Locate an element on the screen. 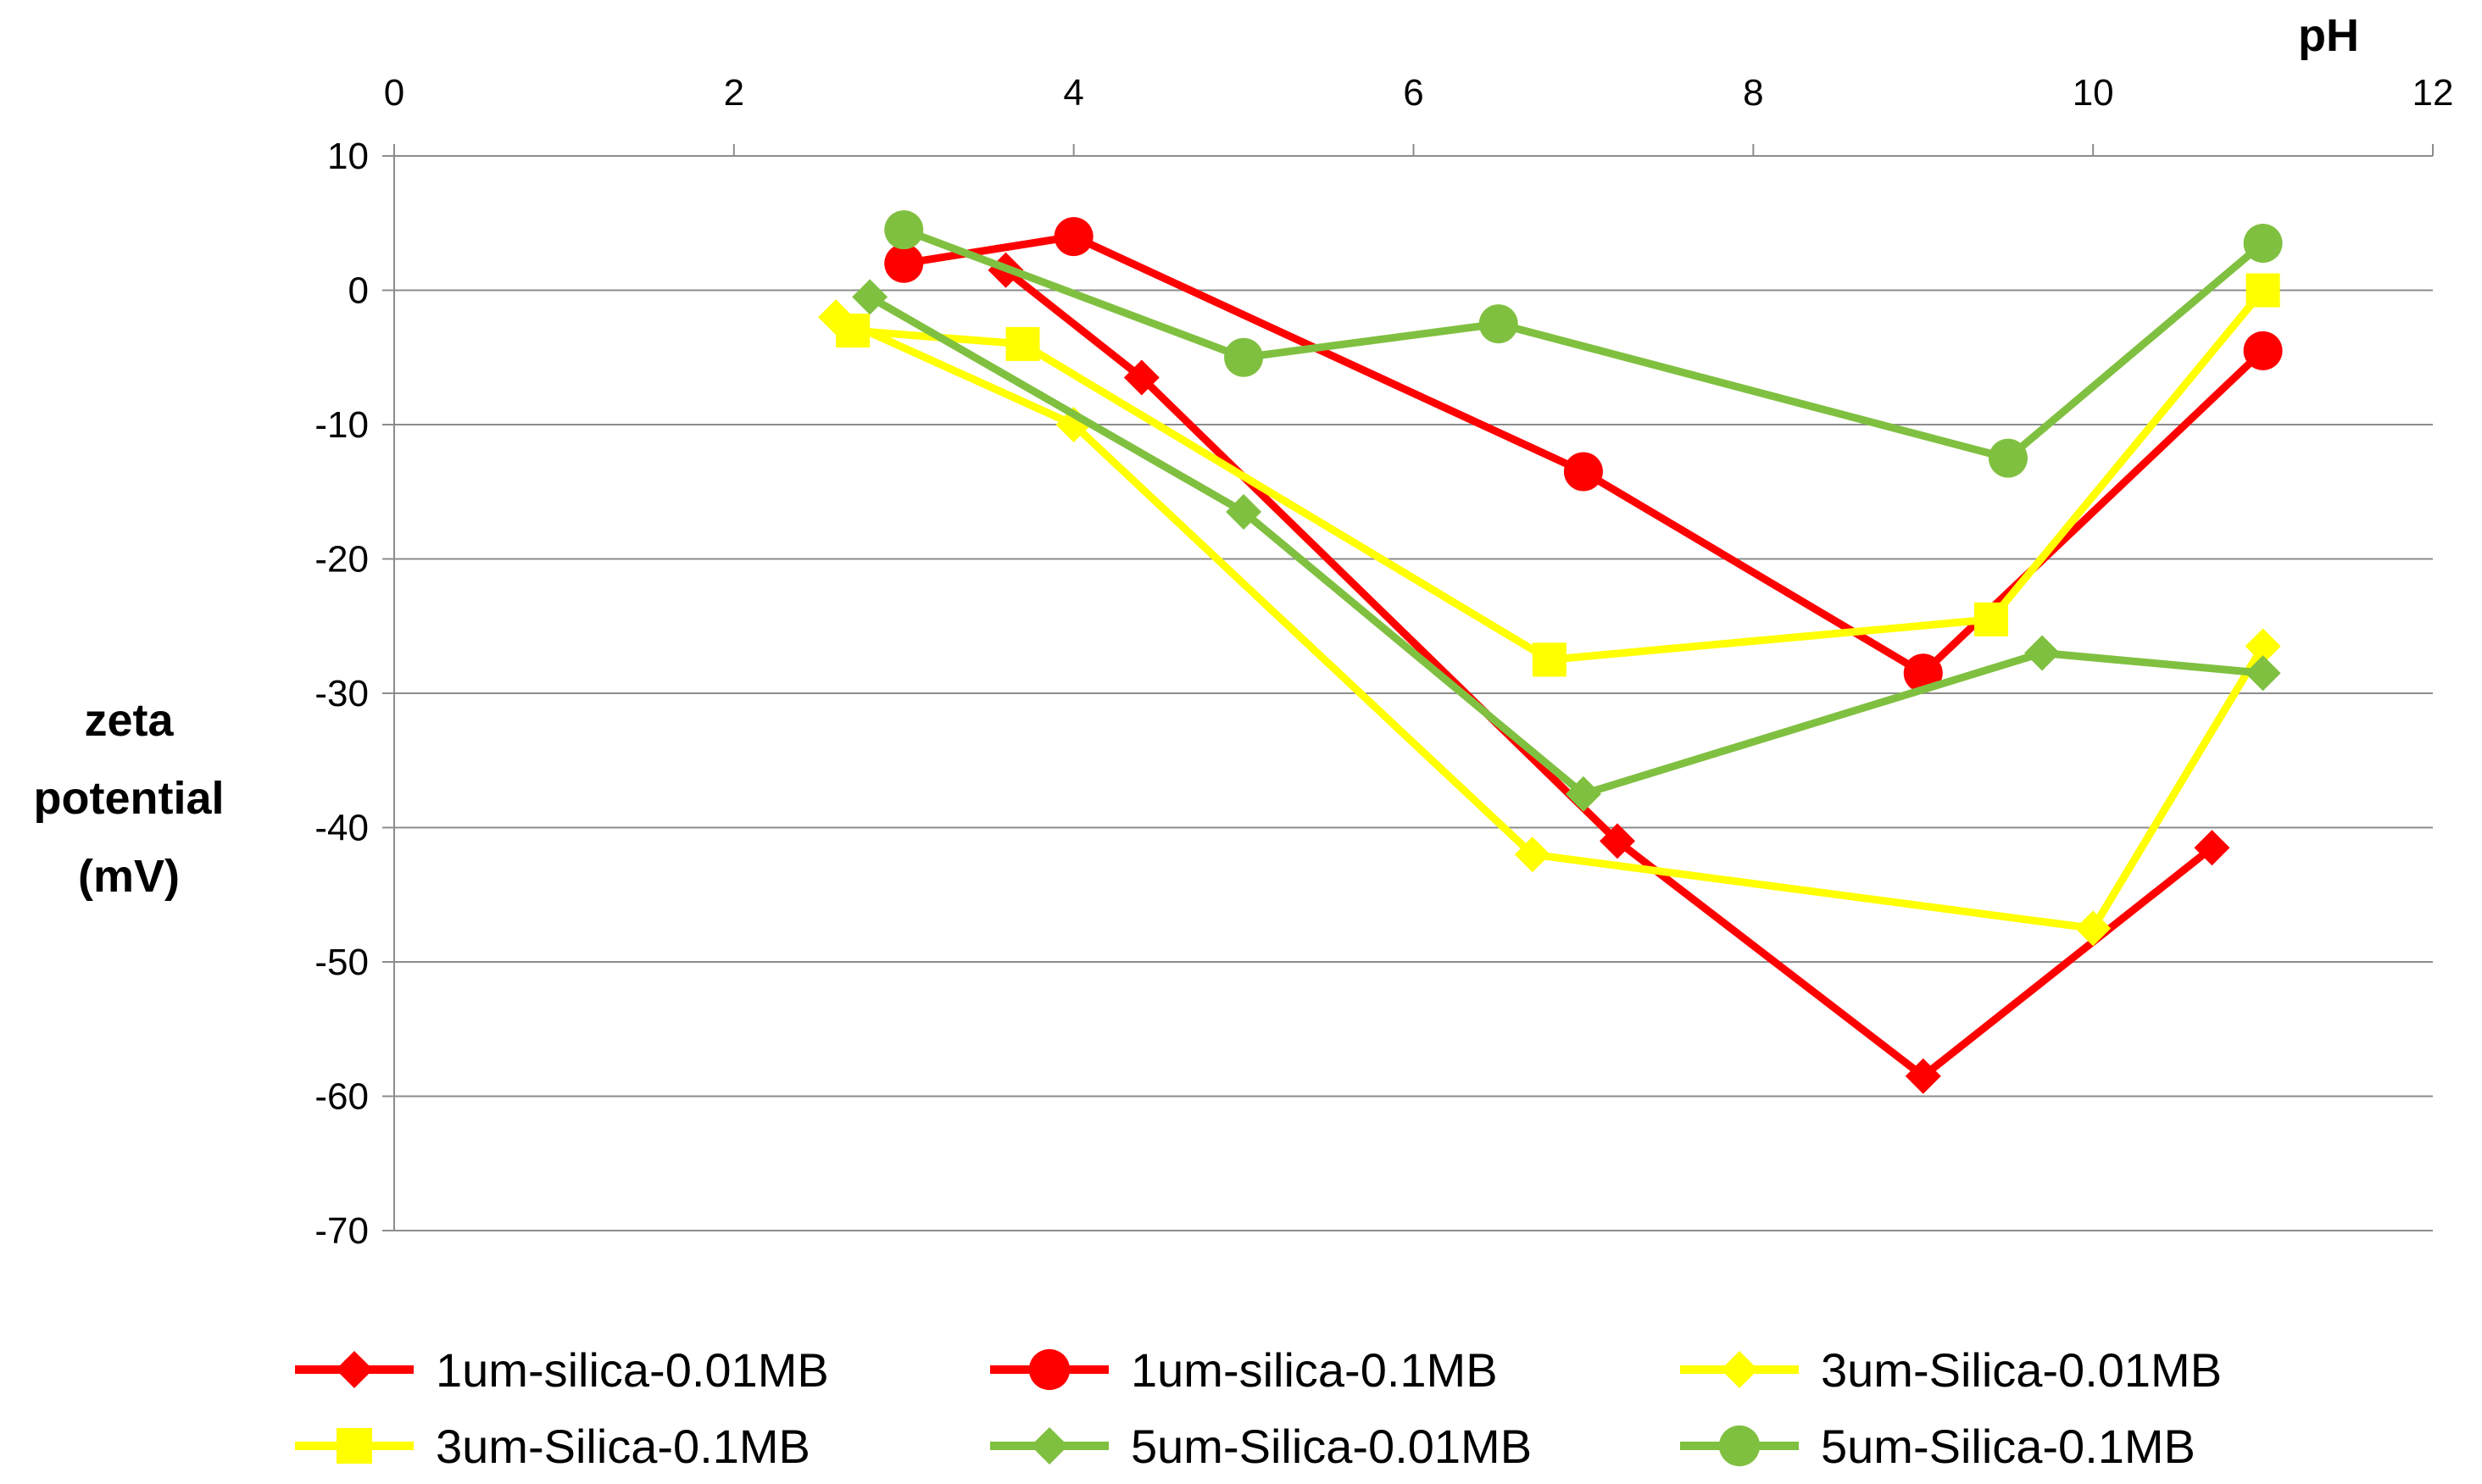 This screenshot has height=1484, width=2482. y-tick-label: -60 is located at coordinates (341, 1097).